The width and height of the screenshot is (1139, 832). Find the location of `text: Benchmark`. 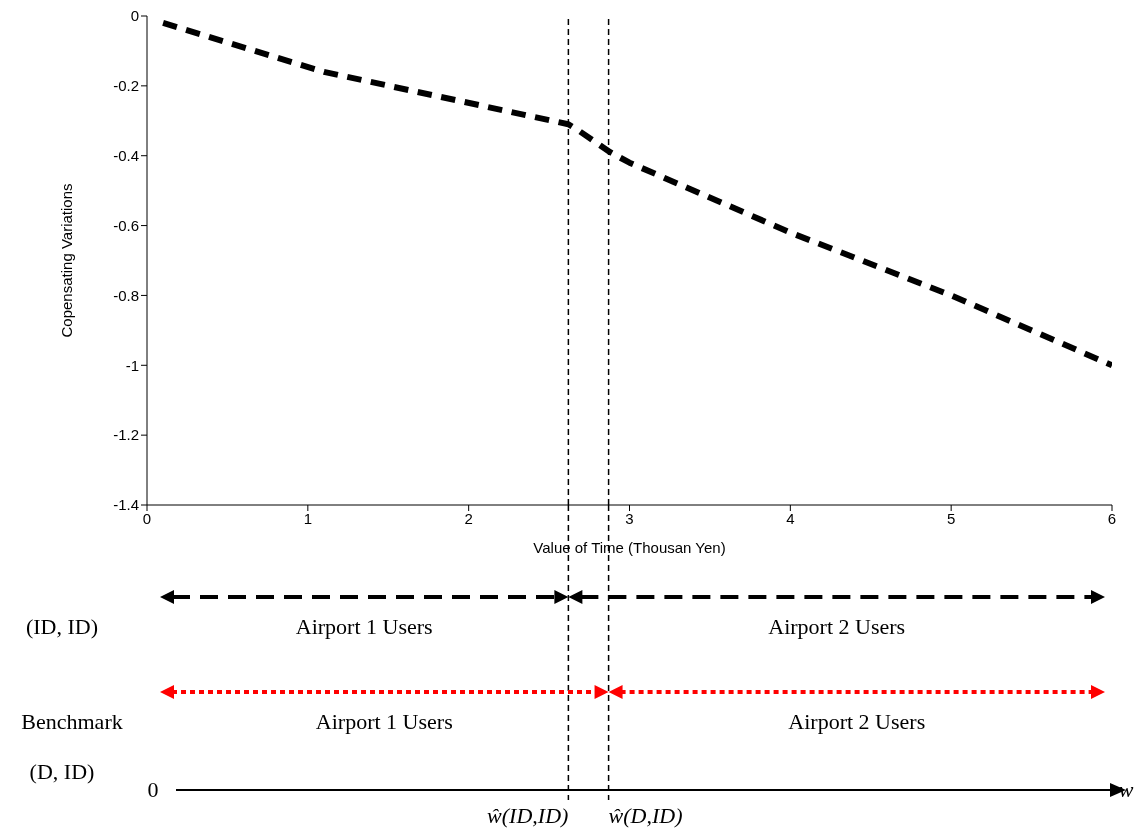

text: Benchmark is located at coordinates (72, 721).